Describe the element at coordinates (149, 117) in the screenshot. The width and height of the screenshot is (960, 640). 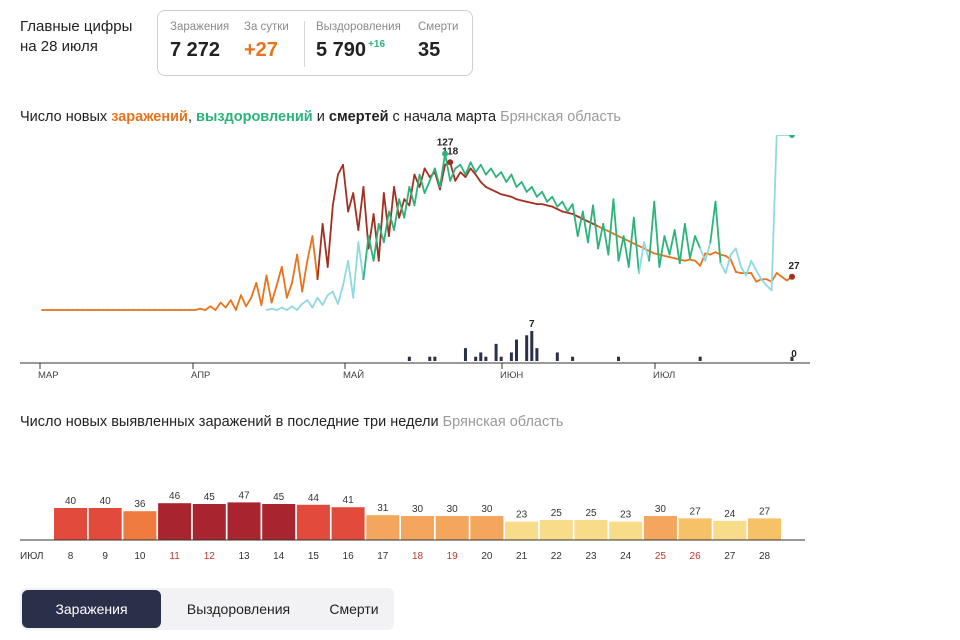
I see `chart1-title-infections: заражений` at that location.